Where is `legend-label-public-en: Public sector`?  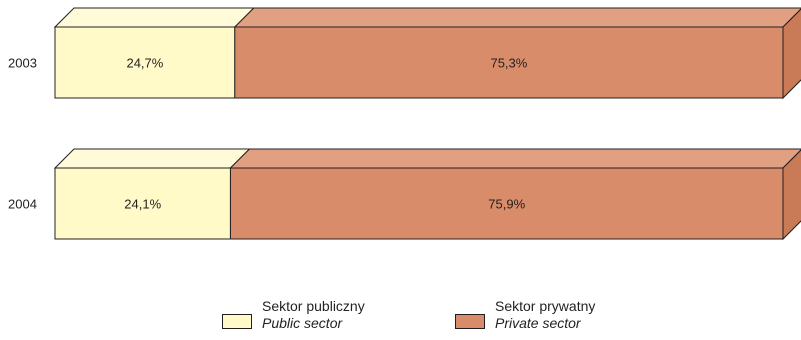 legend-label-public-en: Public sector is located at coordinates (302, 323).